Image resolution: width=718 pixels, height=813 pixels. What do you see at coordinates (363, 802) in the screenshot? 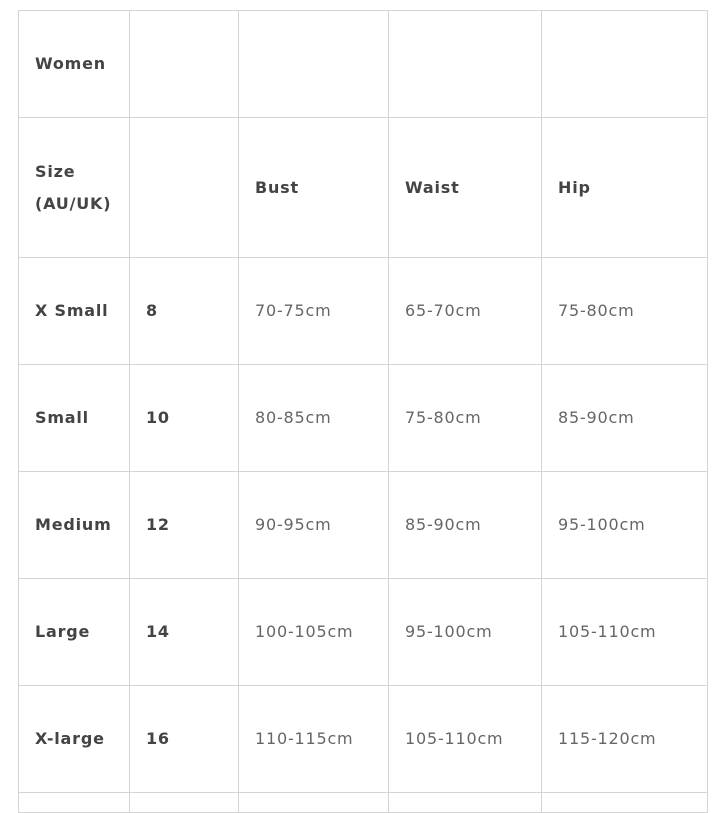
I see `table-row-partial` at bounding box center [363, 802].